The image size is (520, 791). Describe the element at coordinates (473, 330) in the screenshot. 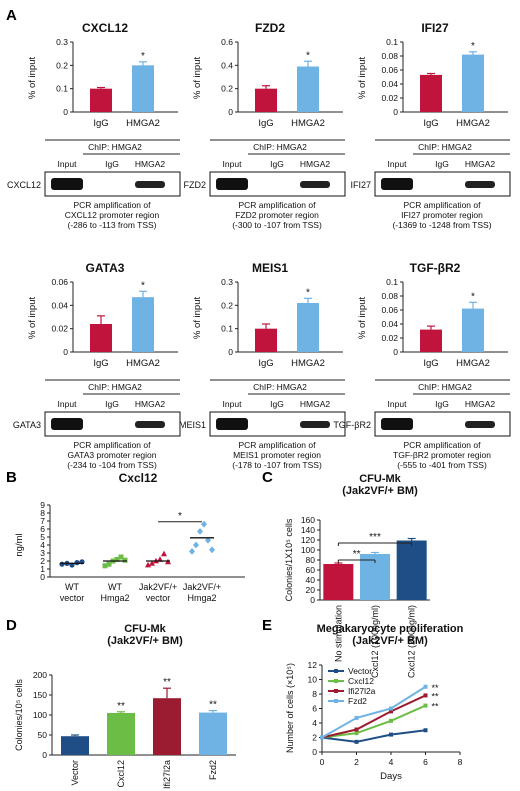

I see `bar-hmga2` at that location.